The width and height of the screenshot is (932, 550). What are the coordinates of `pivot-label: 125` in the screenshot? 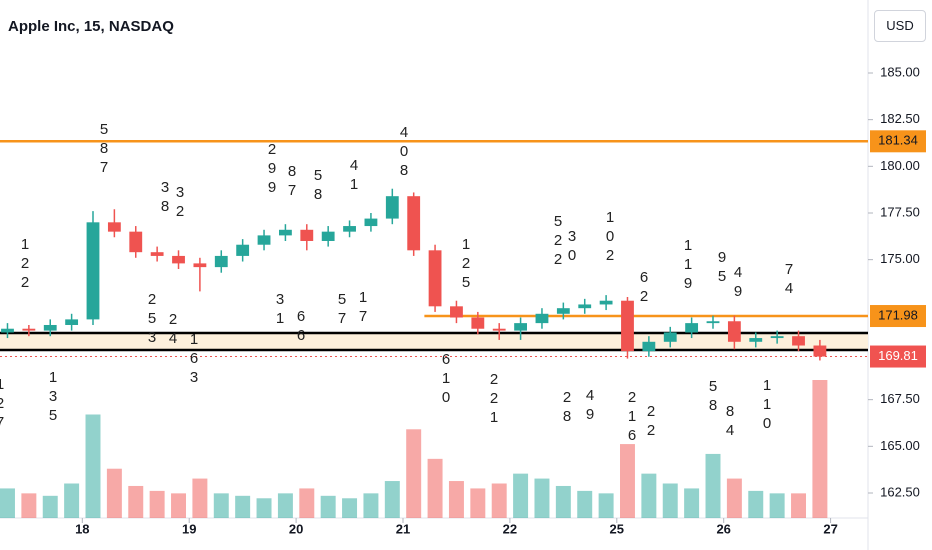 It's located at (466, 263).